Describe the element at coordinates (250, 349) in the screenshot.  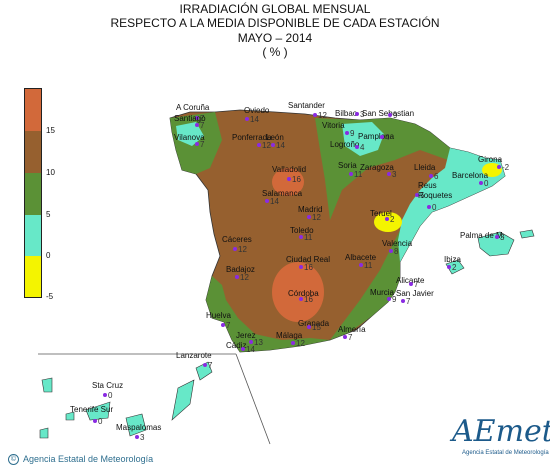
I see `station-value: 14` at that location.